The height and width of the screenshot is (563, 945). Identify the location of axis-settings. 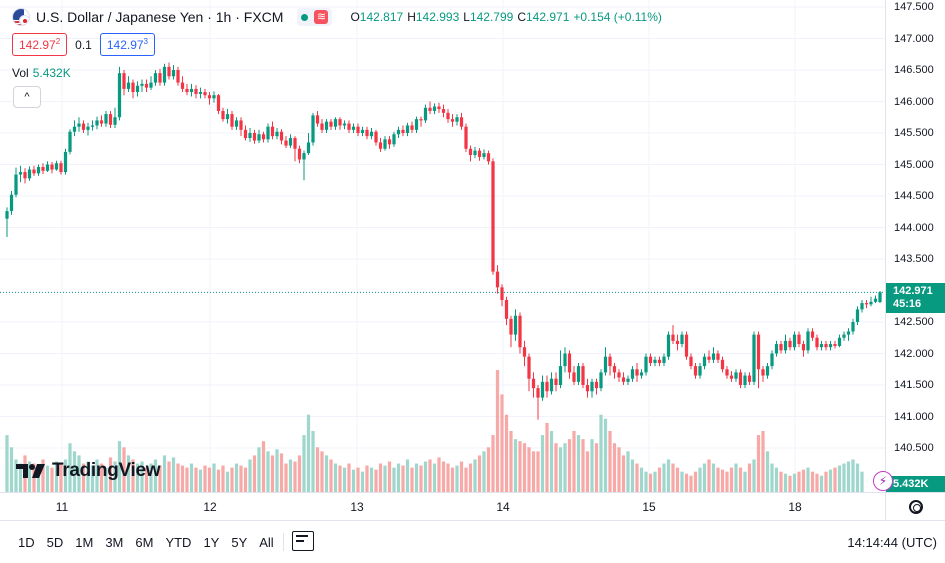
(915, 506).